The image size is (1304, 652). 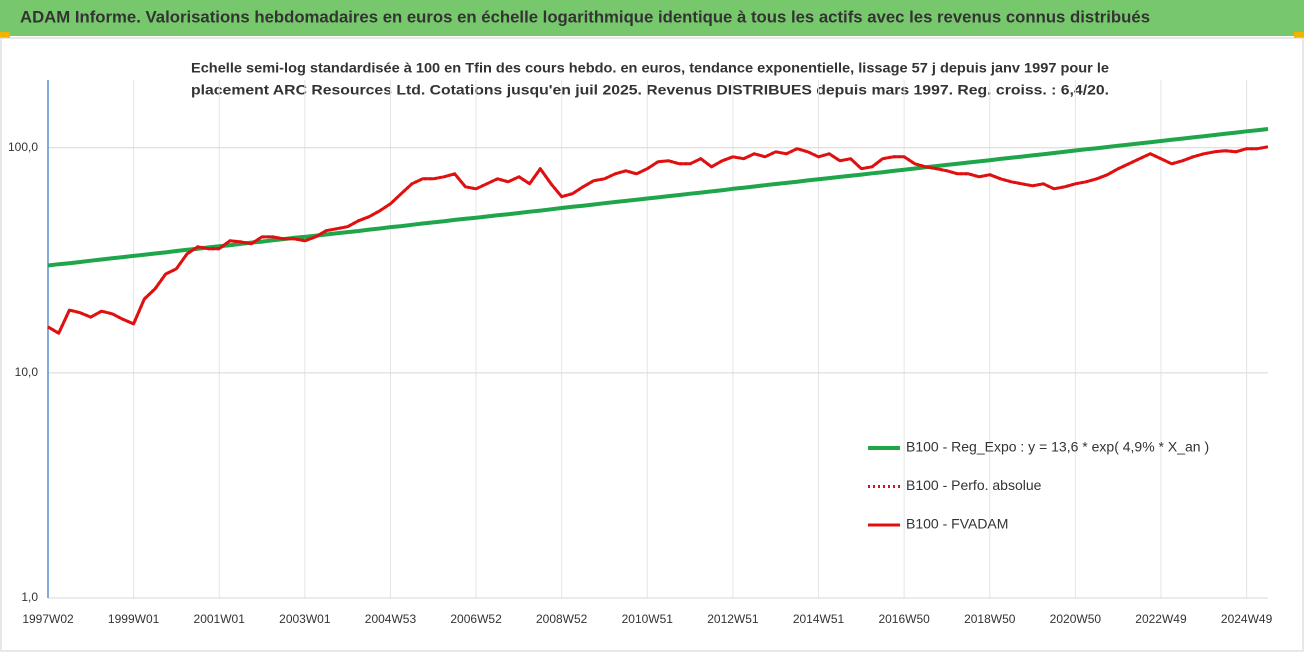 What do you see at coordinates (974, 485) in the screenshot?
I see `legend-label: B100 - Perfo. absolue` at bounding box center [974, 485].